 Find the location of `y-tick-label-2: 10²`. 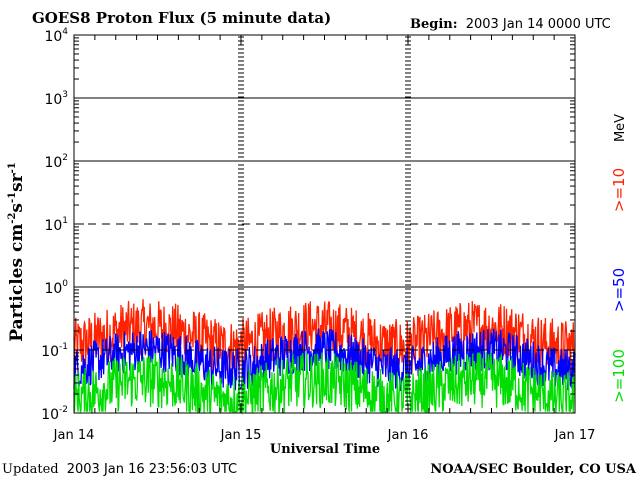

y-tick-label-2: 10² is located at coordinates (56, 162).